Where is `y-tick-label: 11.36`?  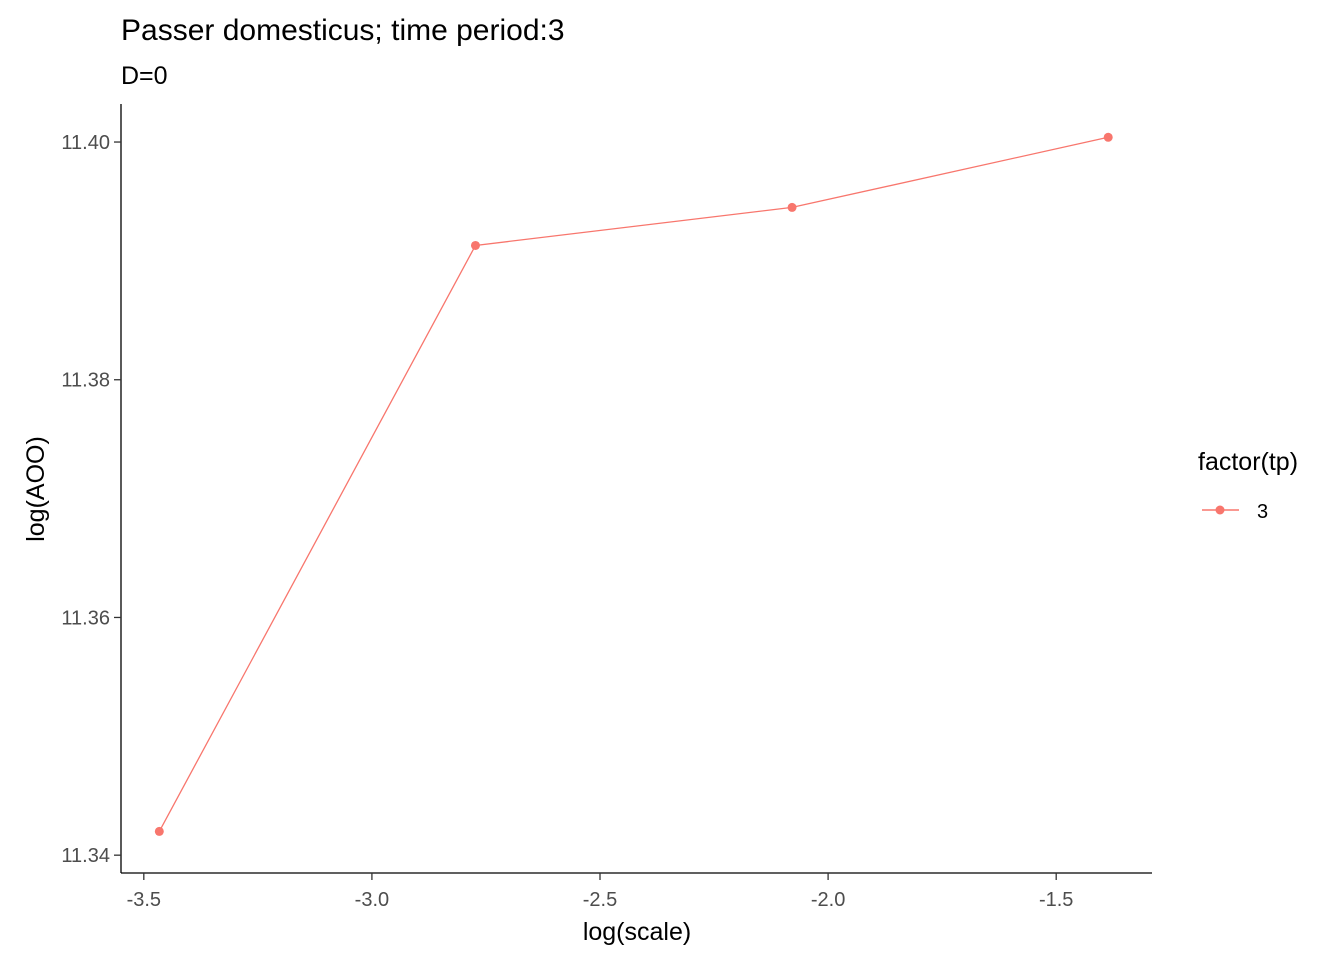 y-tick-label: 11.36 is located at coordinates (85, 618).